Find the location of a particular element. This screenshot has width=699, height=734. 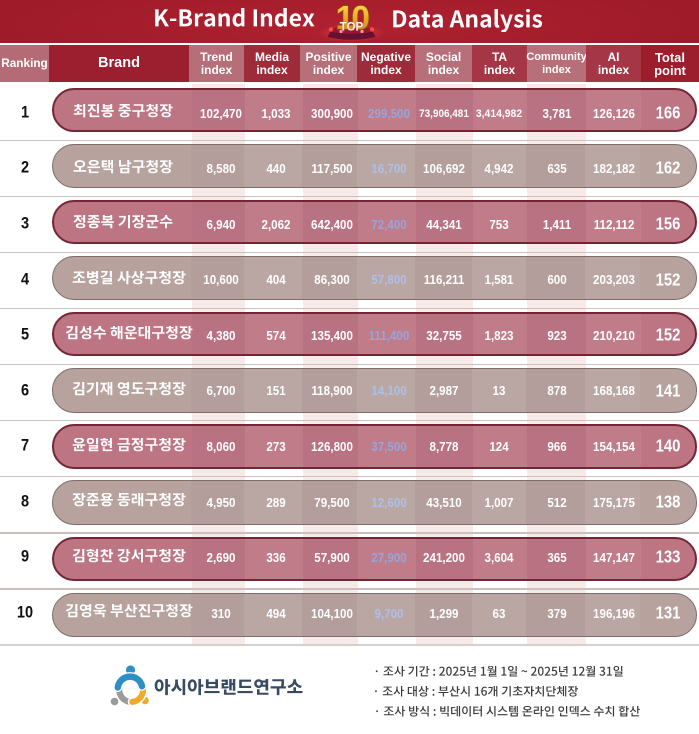

svg-text: 10 is located at coordinates (352, 18).